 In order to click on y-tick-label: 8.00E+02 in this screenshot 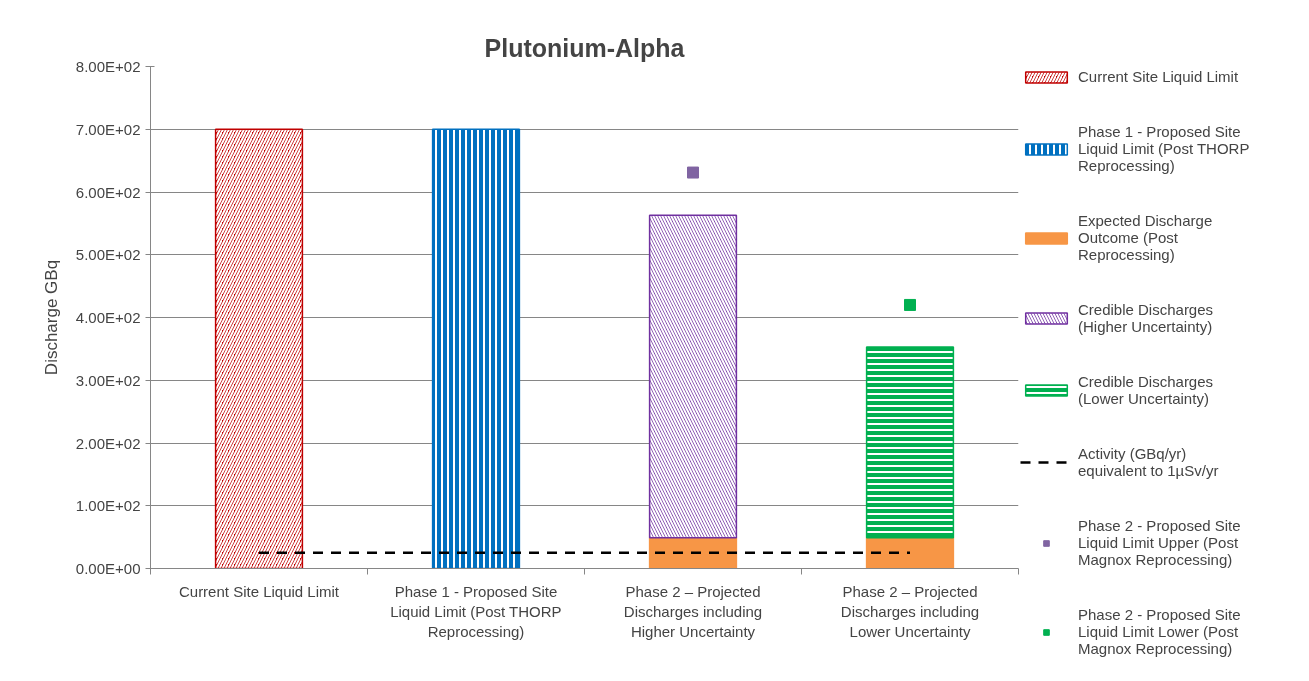, I will do `click(108, 66)`.